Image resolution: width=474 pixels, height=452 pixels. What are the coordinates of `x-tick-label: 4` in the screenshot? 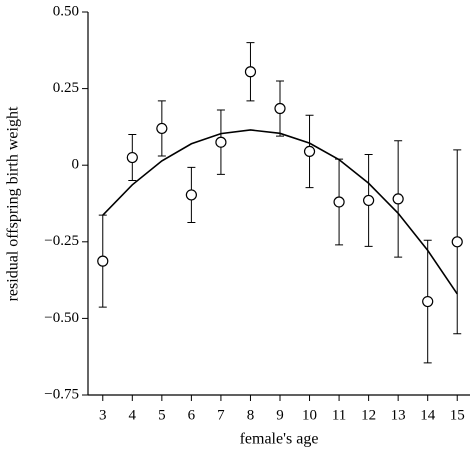 It's located at (133, 415).